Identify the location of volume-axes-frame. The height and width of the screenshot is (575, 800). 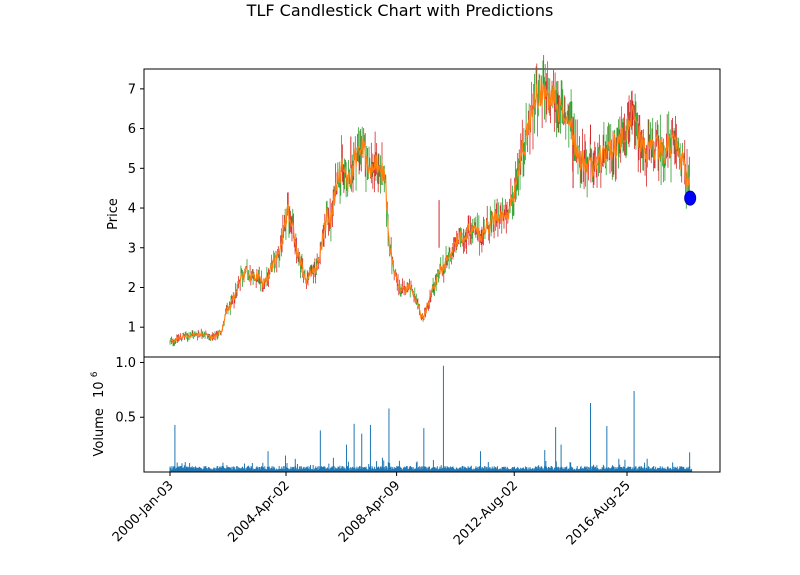
(432, 414).